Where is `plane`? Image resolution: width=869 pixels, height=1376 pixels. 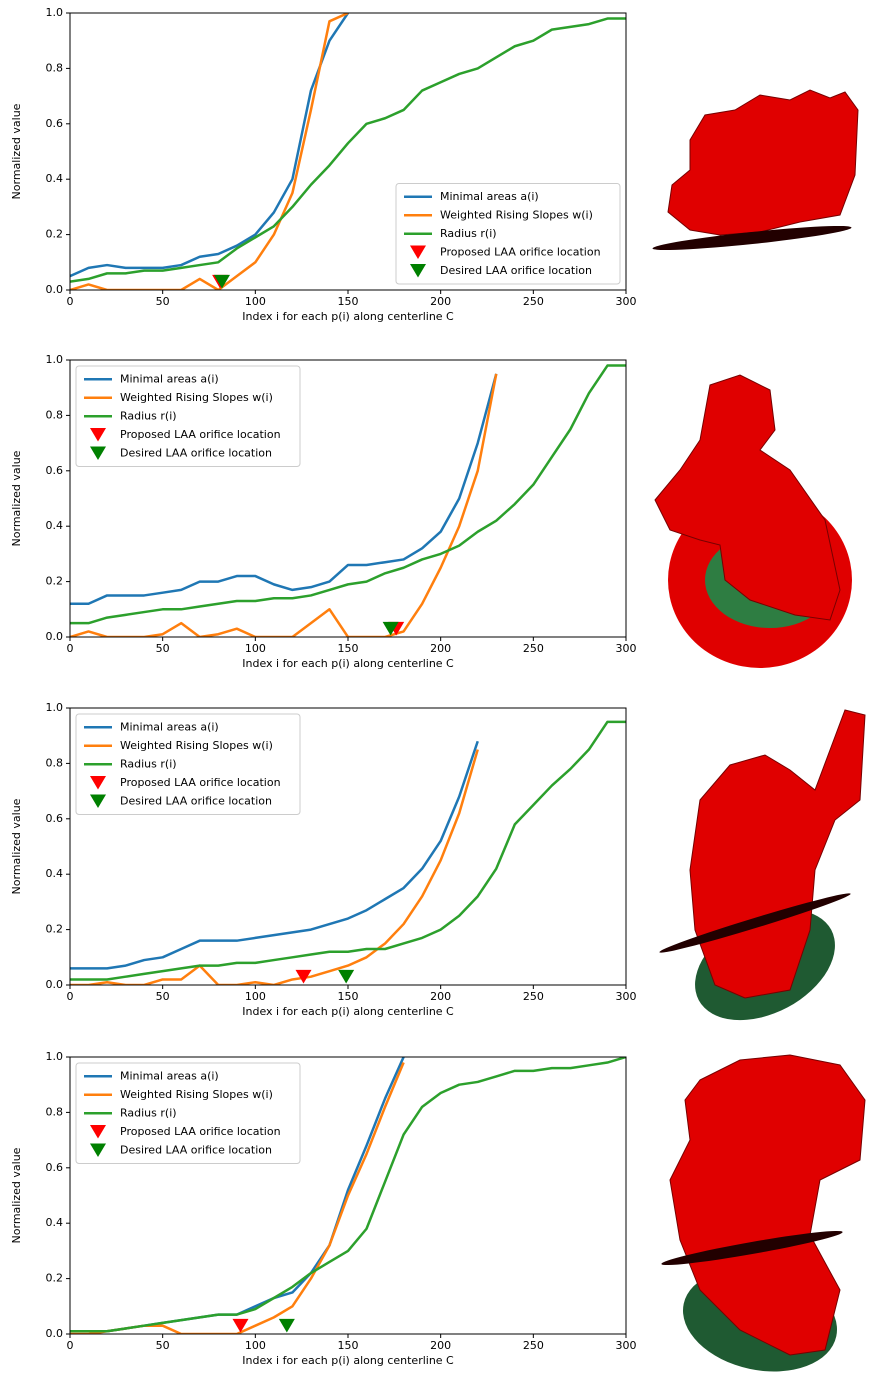 plane is located at coordinates (752, 238).